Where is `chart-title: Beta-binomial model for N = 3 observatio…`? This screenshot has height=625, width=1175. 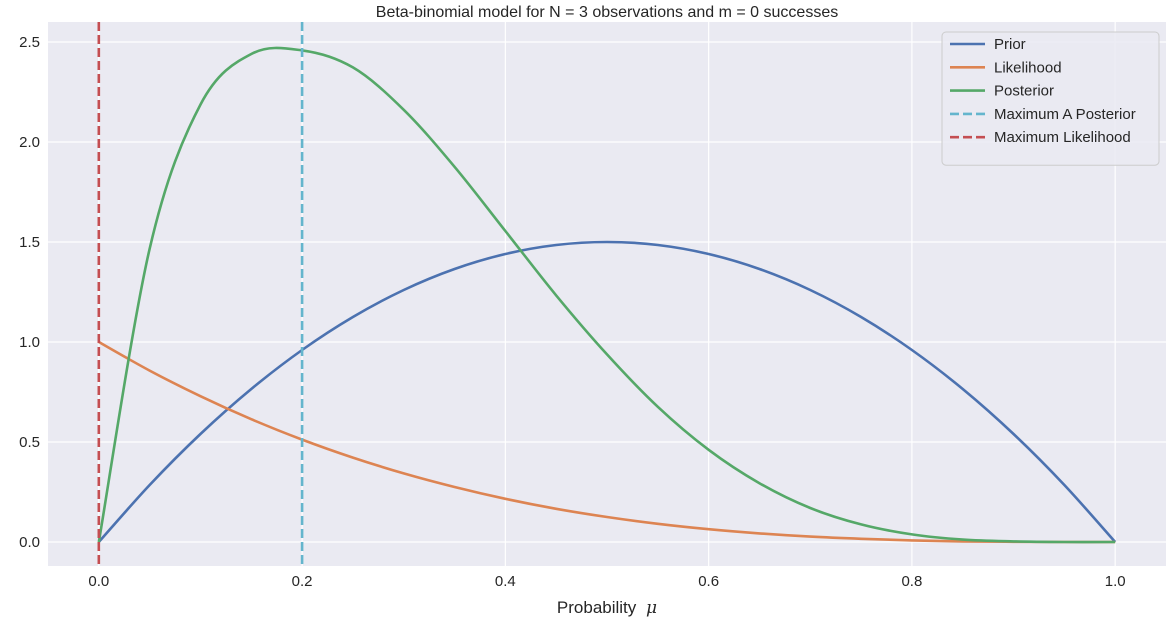 chart-title: Beta-binomial model for N = 3 observatio… is located at coordinates (607, 12).